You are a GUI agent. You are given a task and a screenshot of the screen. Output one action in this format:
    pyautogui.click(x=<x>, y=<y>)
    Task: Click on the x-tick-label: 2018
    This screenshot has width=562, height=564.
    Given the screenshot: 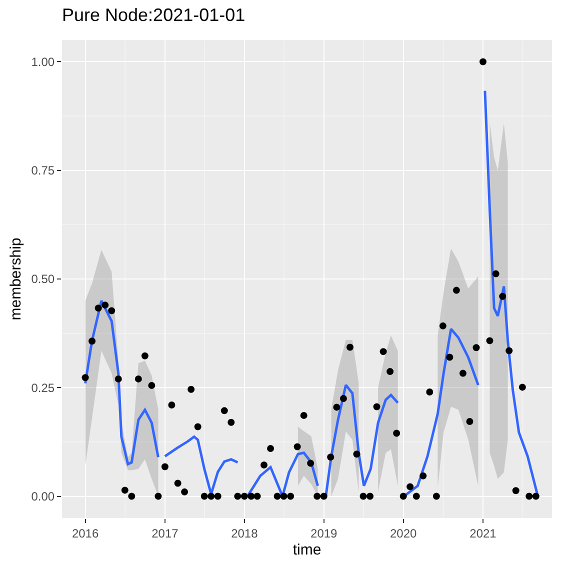 What is the action you would take?
    pyautogui.click(x=244, y=533)
    